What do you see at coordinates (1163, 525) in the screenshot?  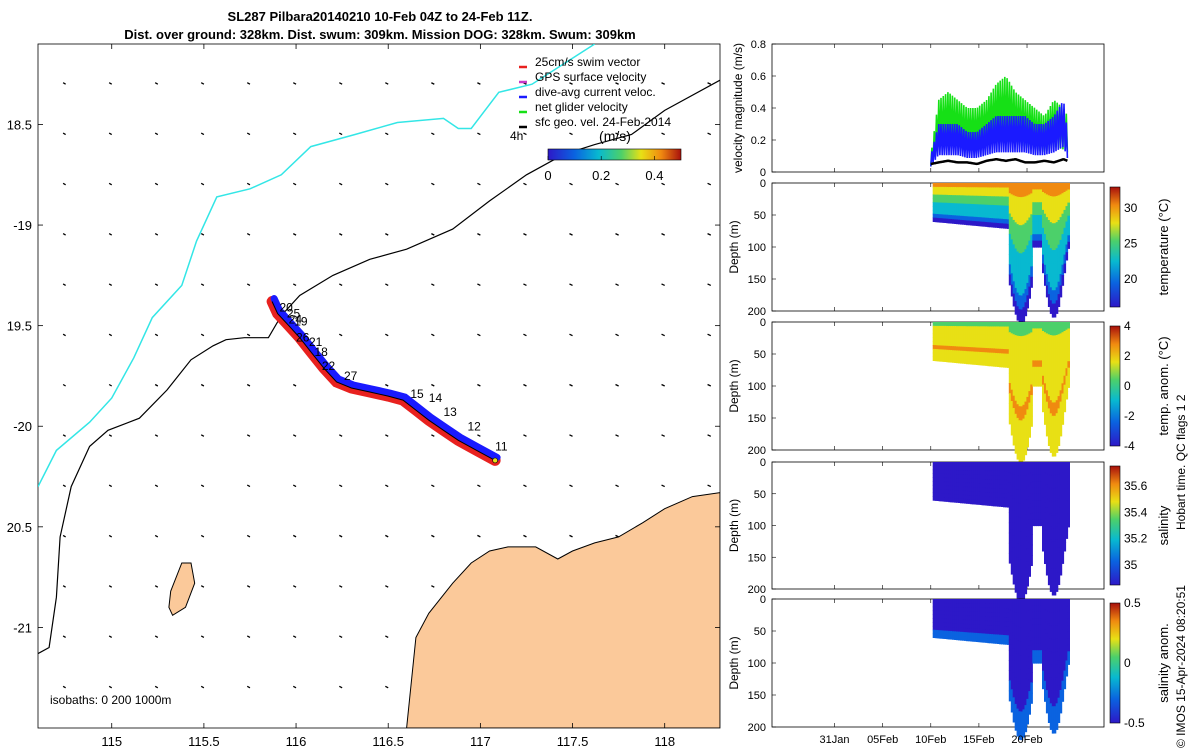 I see `colorbar-label: salinity` at bounding box center [1163, 525].